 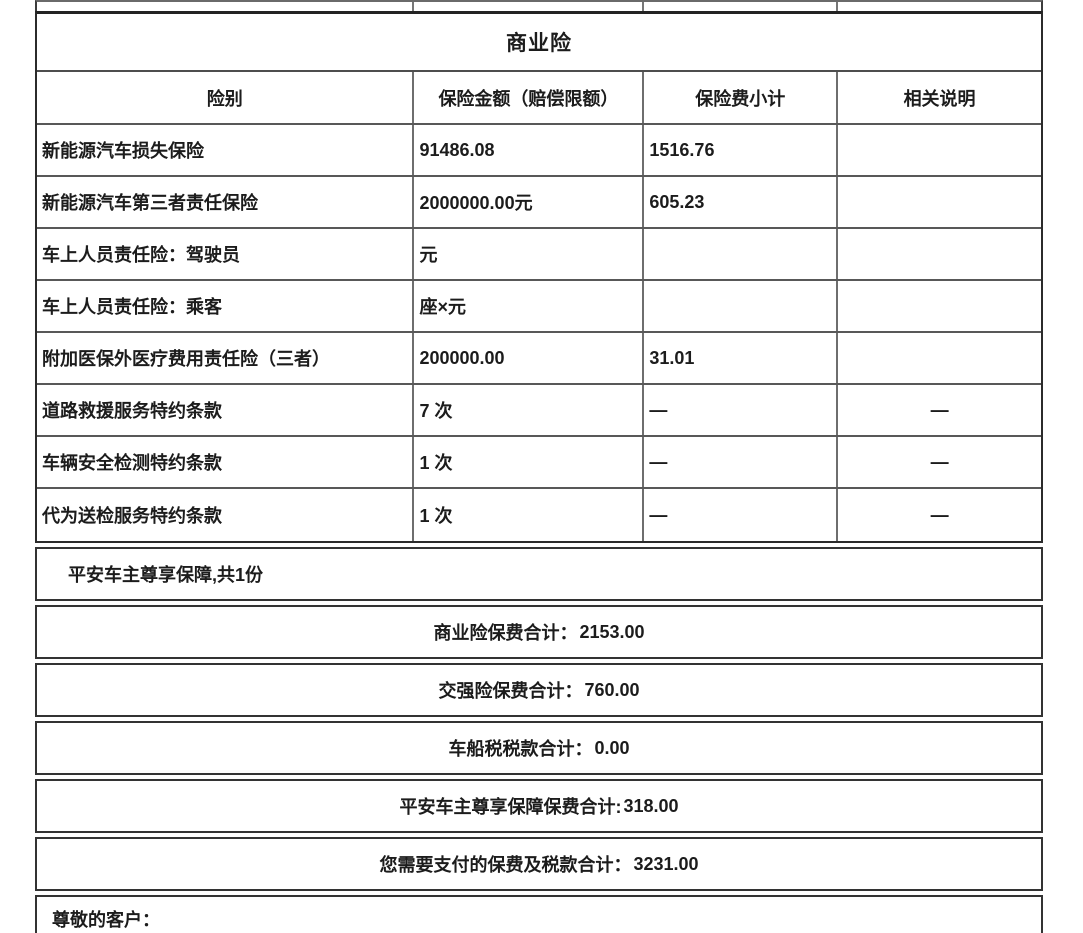 I want to click on grand-total-strip: 您需要支付的保费及税款合计： 3231.00, so click(x=539, y=864).